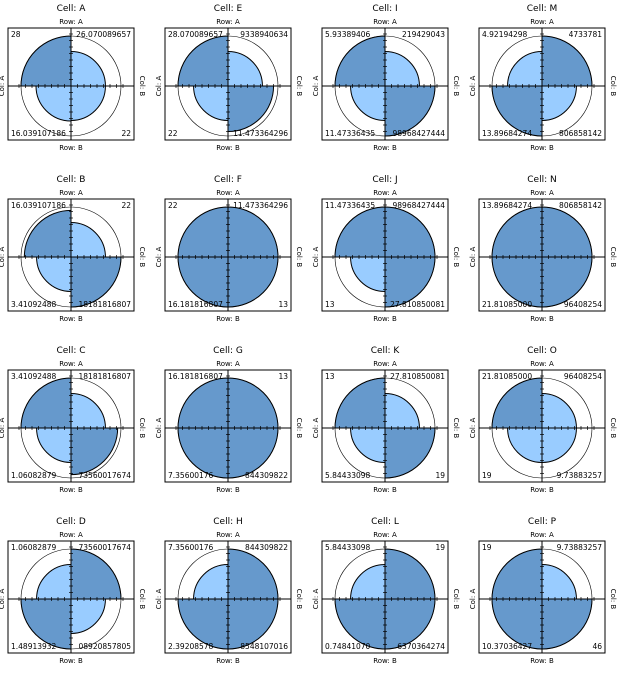  Describe the element at coordinates (71, 180) in the screenshot. I see `panel-title: Cell: B` at that location.